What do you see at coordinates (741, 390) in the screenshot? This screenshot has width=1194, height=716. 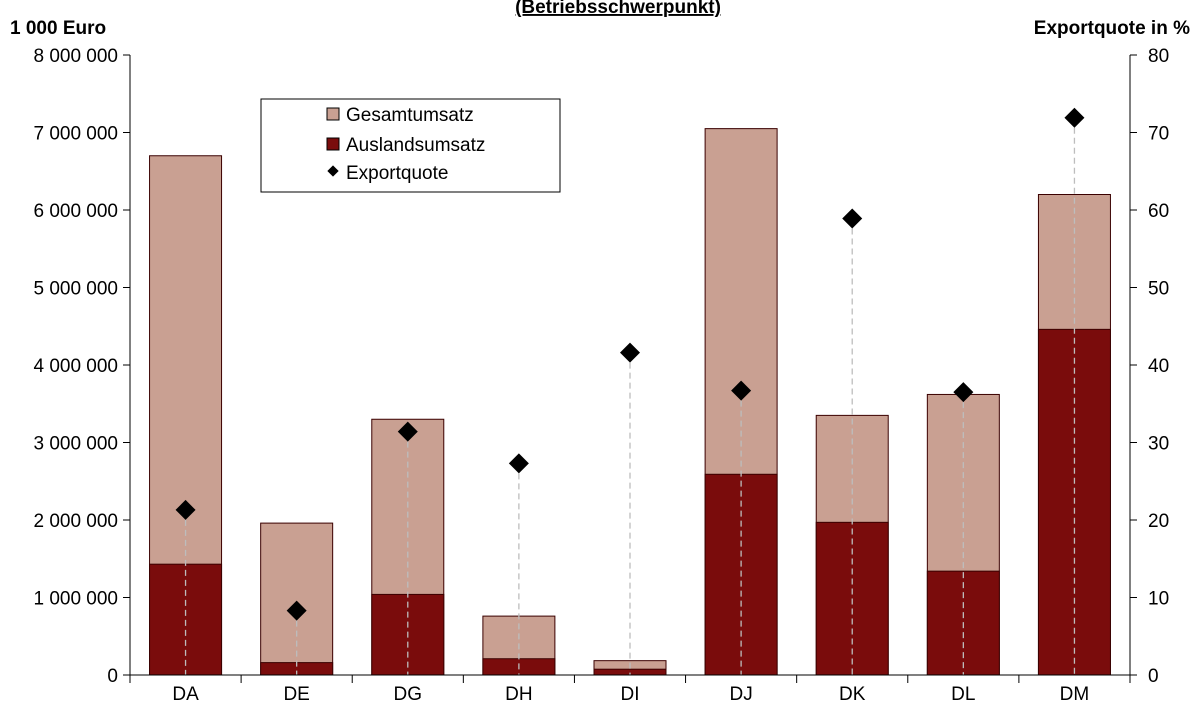 I see `marker-exportquote-dj` at bounding box center [741, 390].